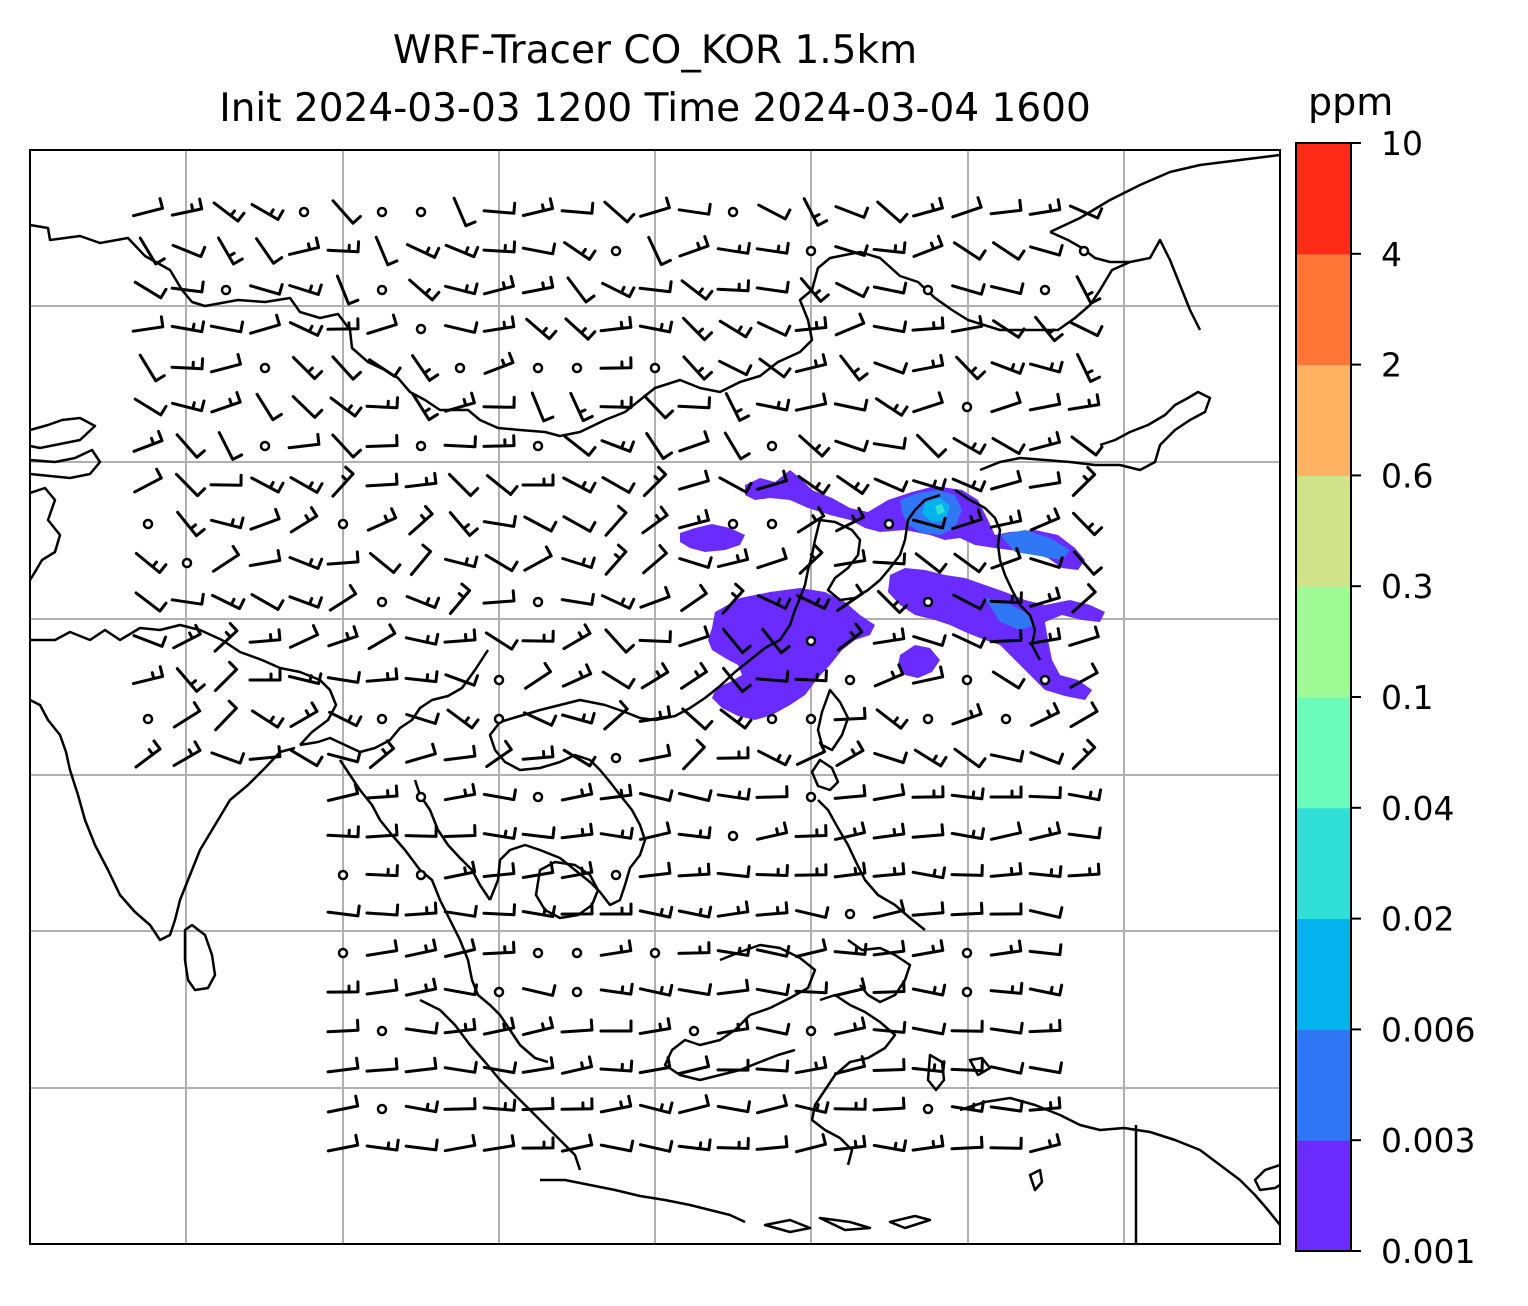 The image size is (1528, 1306). What do you see at coordinates (1417, 808) in the screenshot?
I see `colorbar-tick-label: 0.04` at bounding box center [1417, 808].